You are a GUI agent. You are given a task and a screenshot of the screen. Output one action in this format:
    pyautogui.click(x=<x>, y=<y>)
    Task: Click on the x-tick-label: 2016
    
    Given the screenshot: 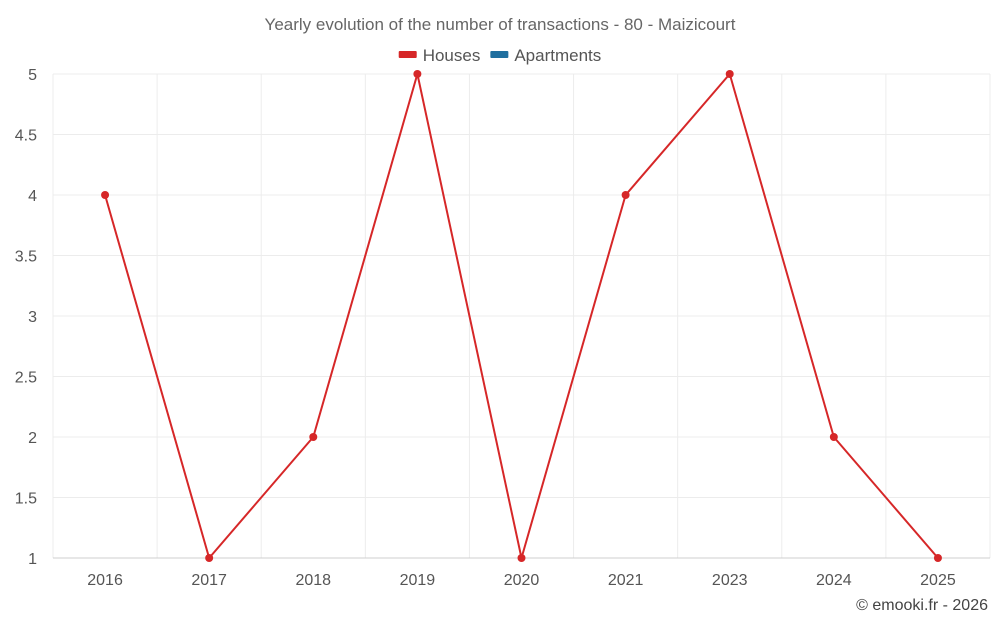 What is the action you would take?
    pyautogui.click(x=105, y=580)
    